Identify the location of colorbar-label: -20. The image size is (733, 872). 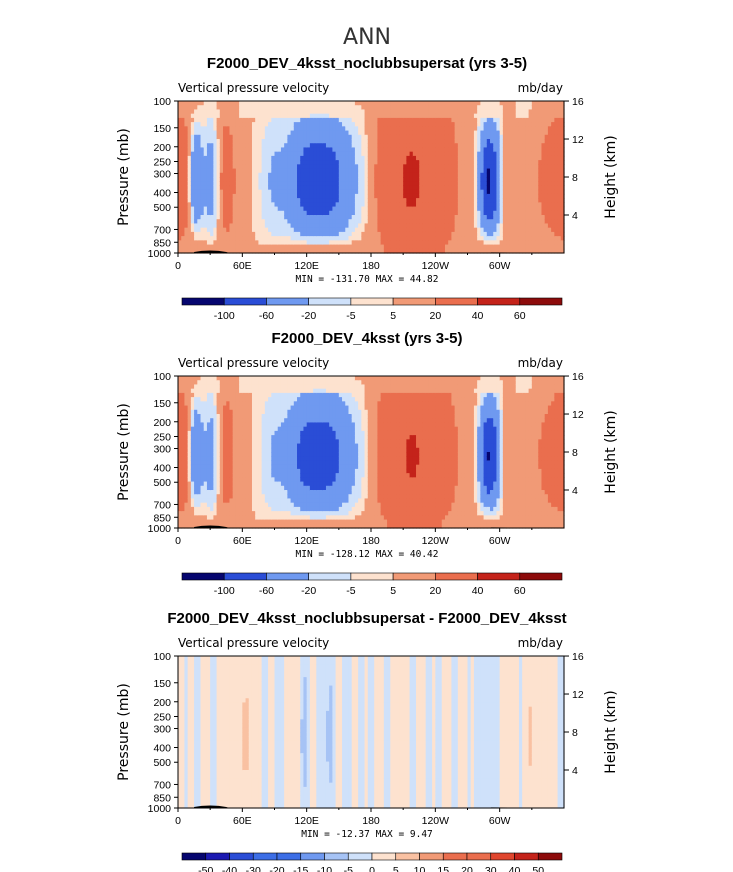
(308, 316).